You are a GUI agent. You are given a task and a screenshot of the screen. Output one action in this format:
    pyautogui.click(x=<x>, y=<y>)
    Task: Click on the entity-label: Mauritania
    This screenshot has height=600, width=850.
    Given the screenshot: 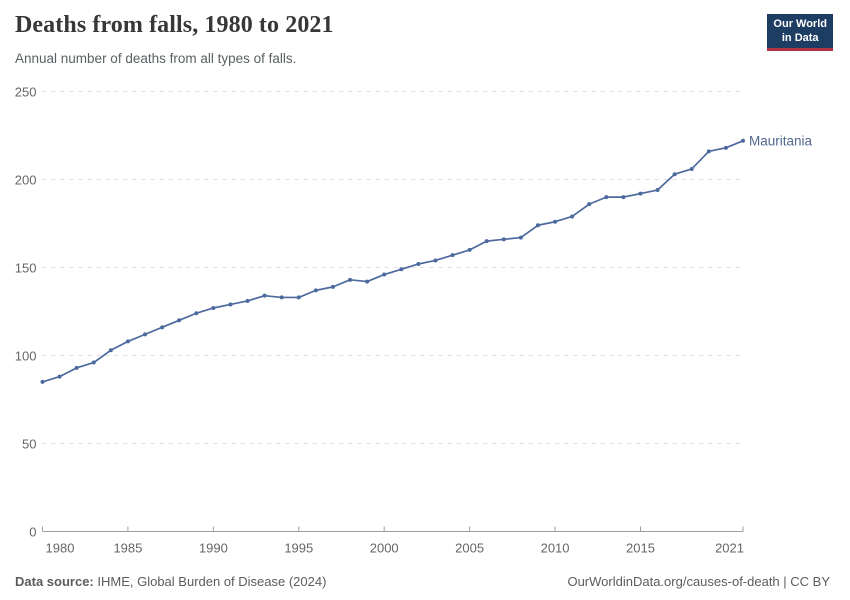 What is the action you would take?
    pyautogui.click(x=781, y=140)
    